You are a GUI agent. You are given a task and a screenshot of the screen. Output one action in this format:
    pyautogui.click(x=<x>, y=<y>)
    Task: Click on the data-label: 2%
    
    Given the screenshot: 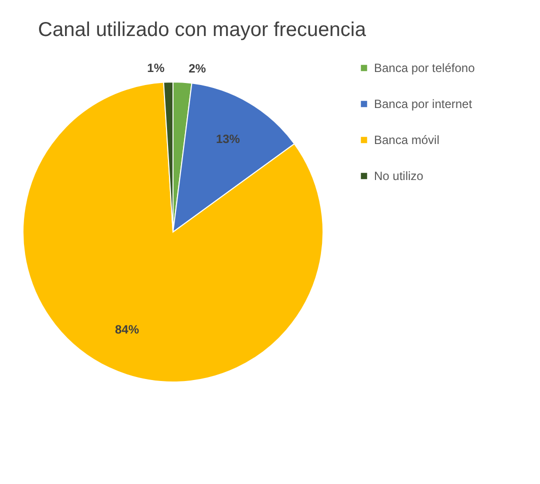 What is the action you would take?
    pyautogui.click(x=197, y=68)
    